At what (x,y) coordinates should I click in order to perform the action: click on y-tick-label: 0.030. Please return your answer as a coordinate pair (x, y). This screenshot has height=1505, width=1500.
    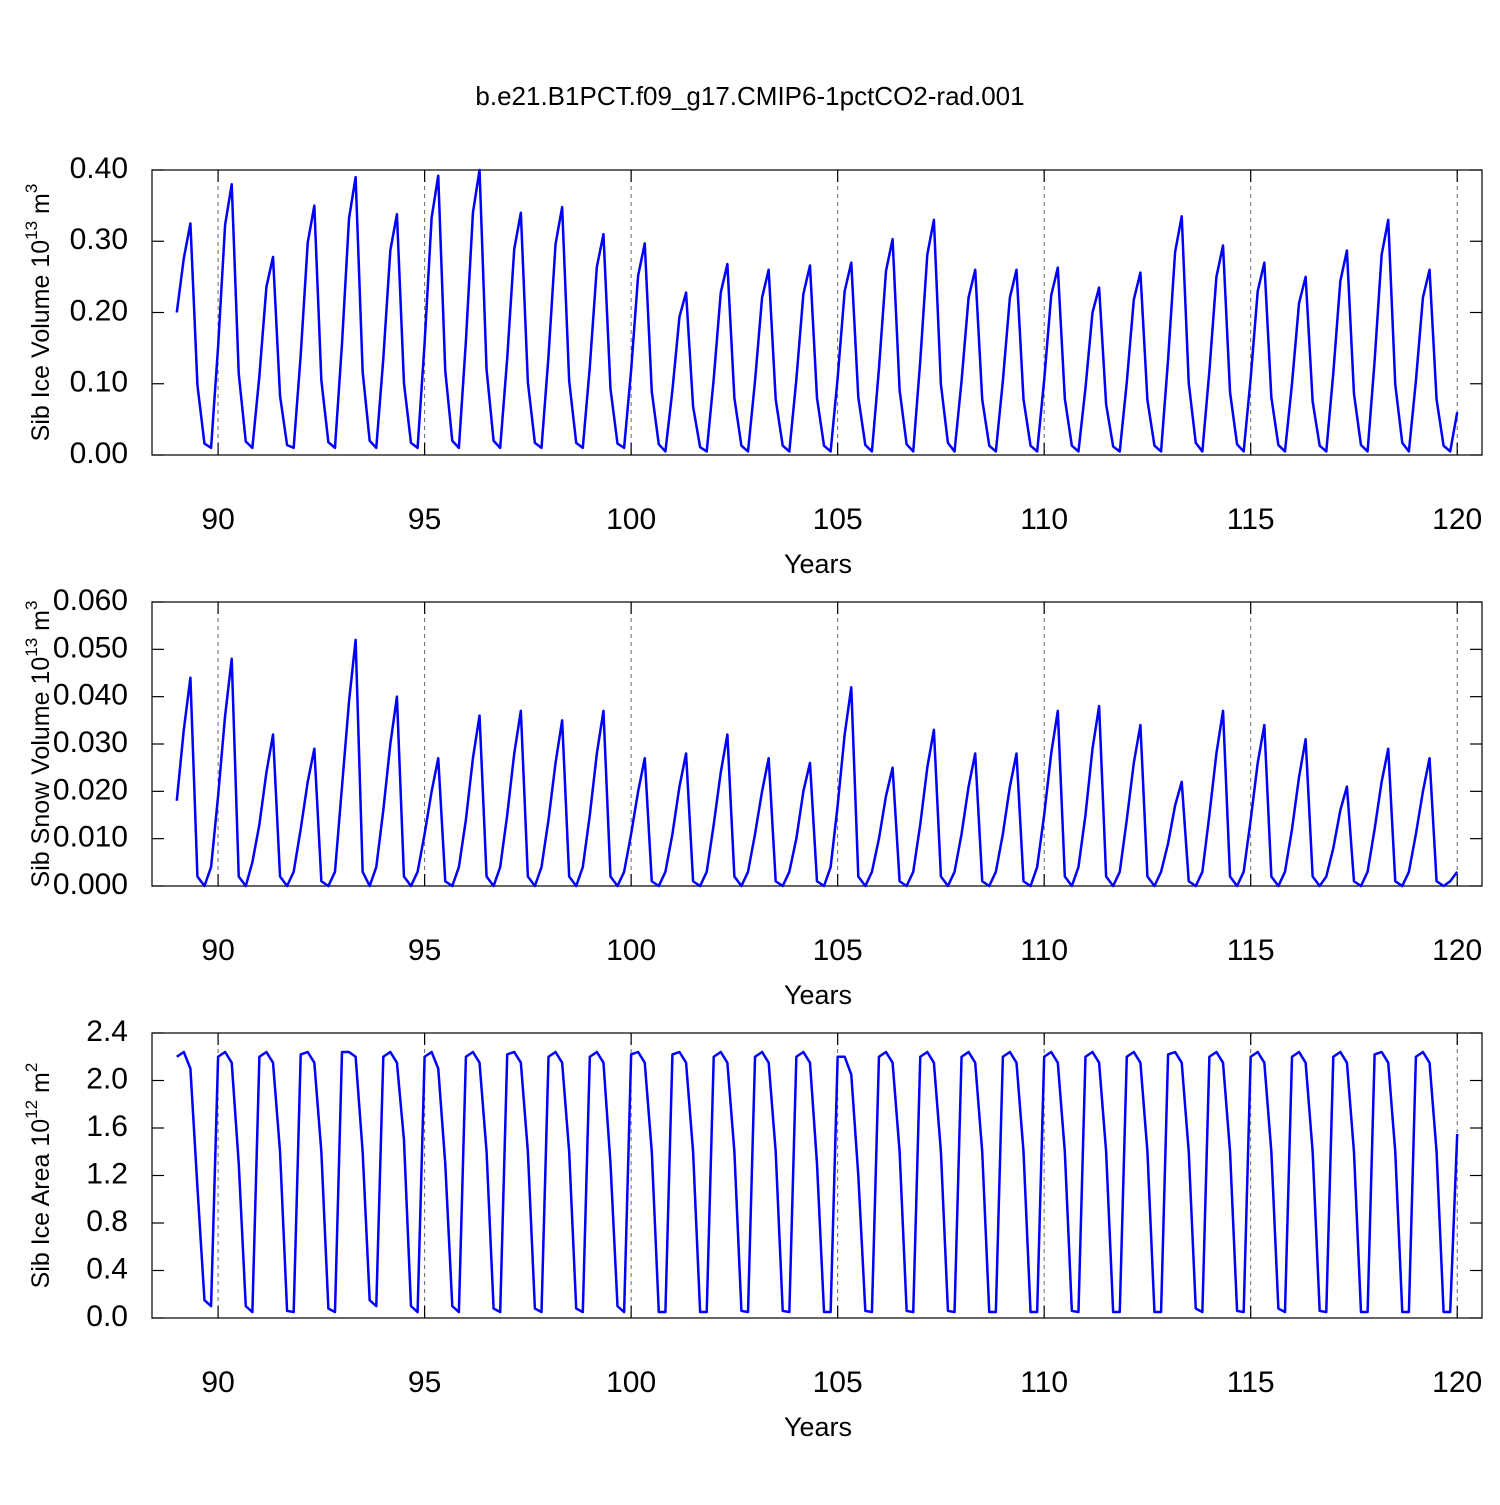
    Looking at the image, I should click on (90, 742).